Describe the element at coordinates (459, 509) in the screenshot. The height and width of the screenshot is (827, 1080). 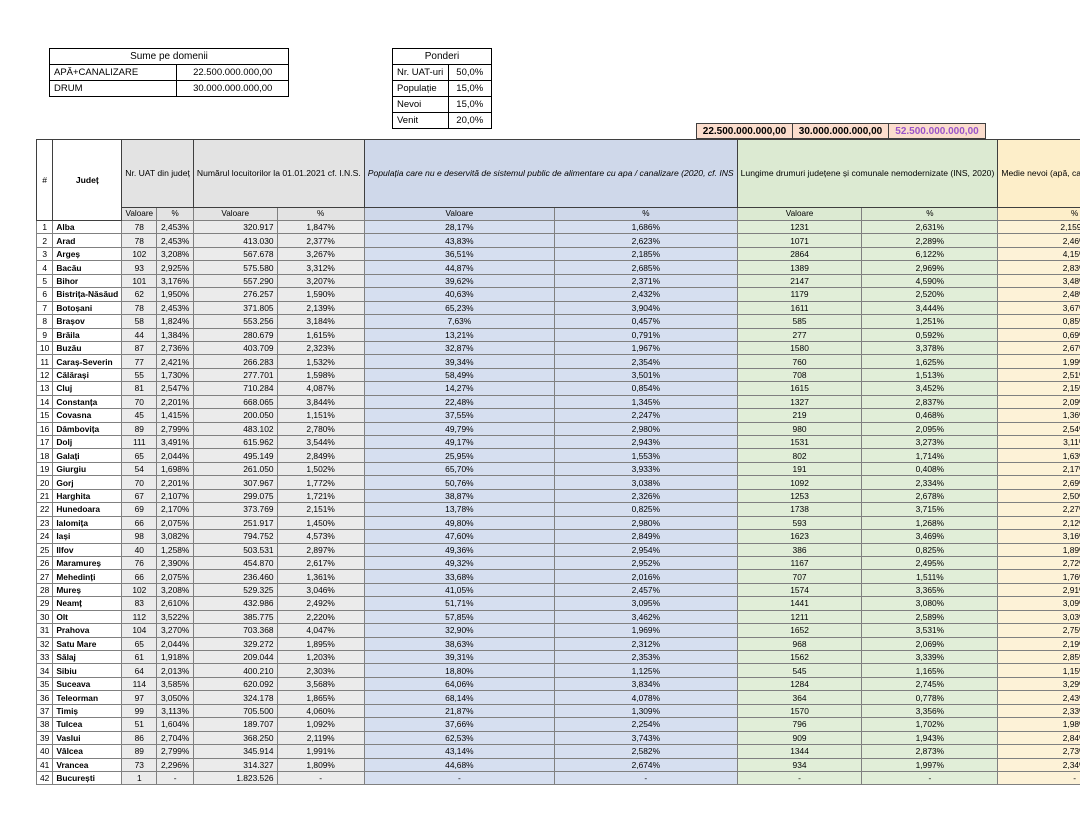
I see `cell-nedeservita-valoare: 13,78%` at that location.